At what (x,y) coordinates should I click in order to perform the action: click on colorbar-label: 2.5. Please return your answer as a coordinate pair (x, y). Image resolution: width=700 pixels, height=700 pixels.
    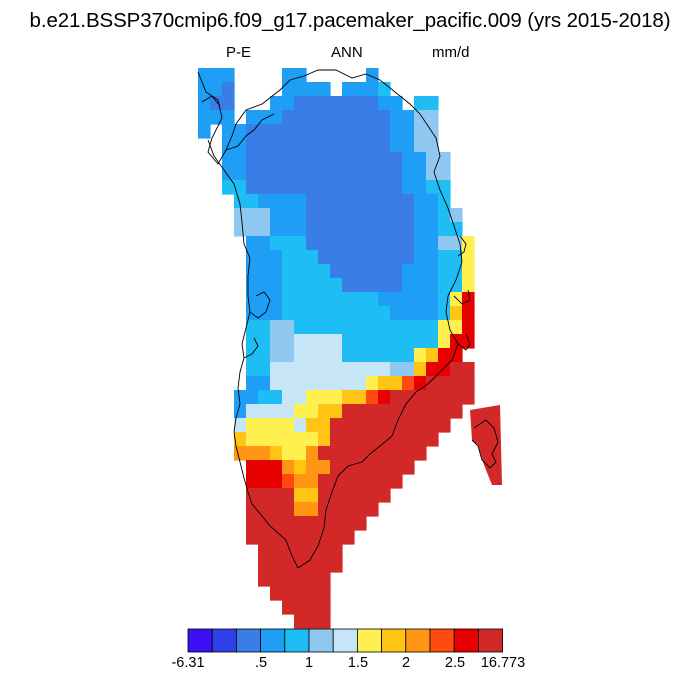
    Looking at the image, I should click on (455, 663).